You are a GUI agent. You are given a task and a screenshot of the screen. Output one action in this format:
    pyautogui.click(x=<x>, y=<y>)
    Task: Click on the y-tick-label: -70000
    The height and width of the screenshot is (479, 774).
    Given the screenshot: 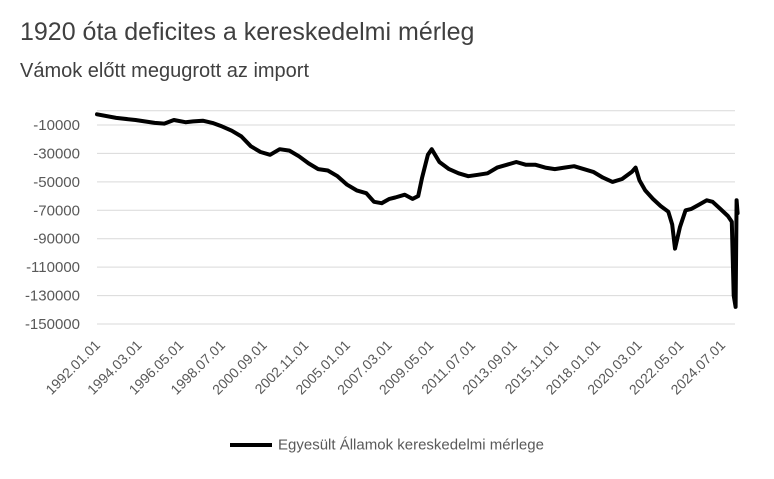 What is the action you would take?
    pyautogui.click(x=56, y=210)
    